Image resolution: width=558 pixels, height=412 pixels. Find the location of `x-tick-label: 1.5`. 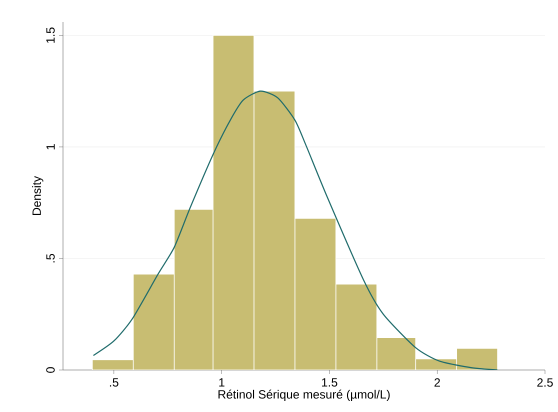

x-tick-label: 1.5 is located at coordinates (330, 382).